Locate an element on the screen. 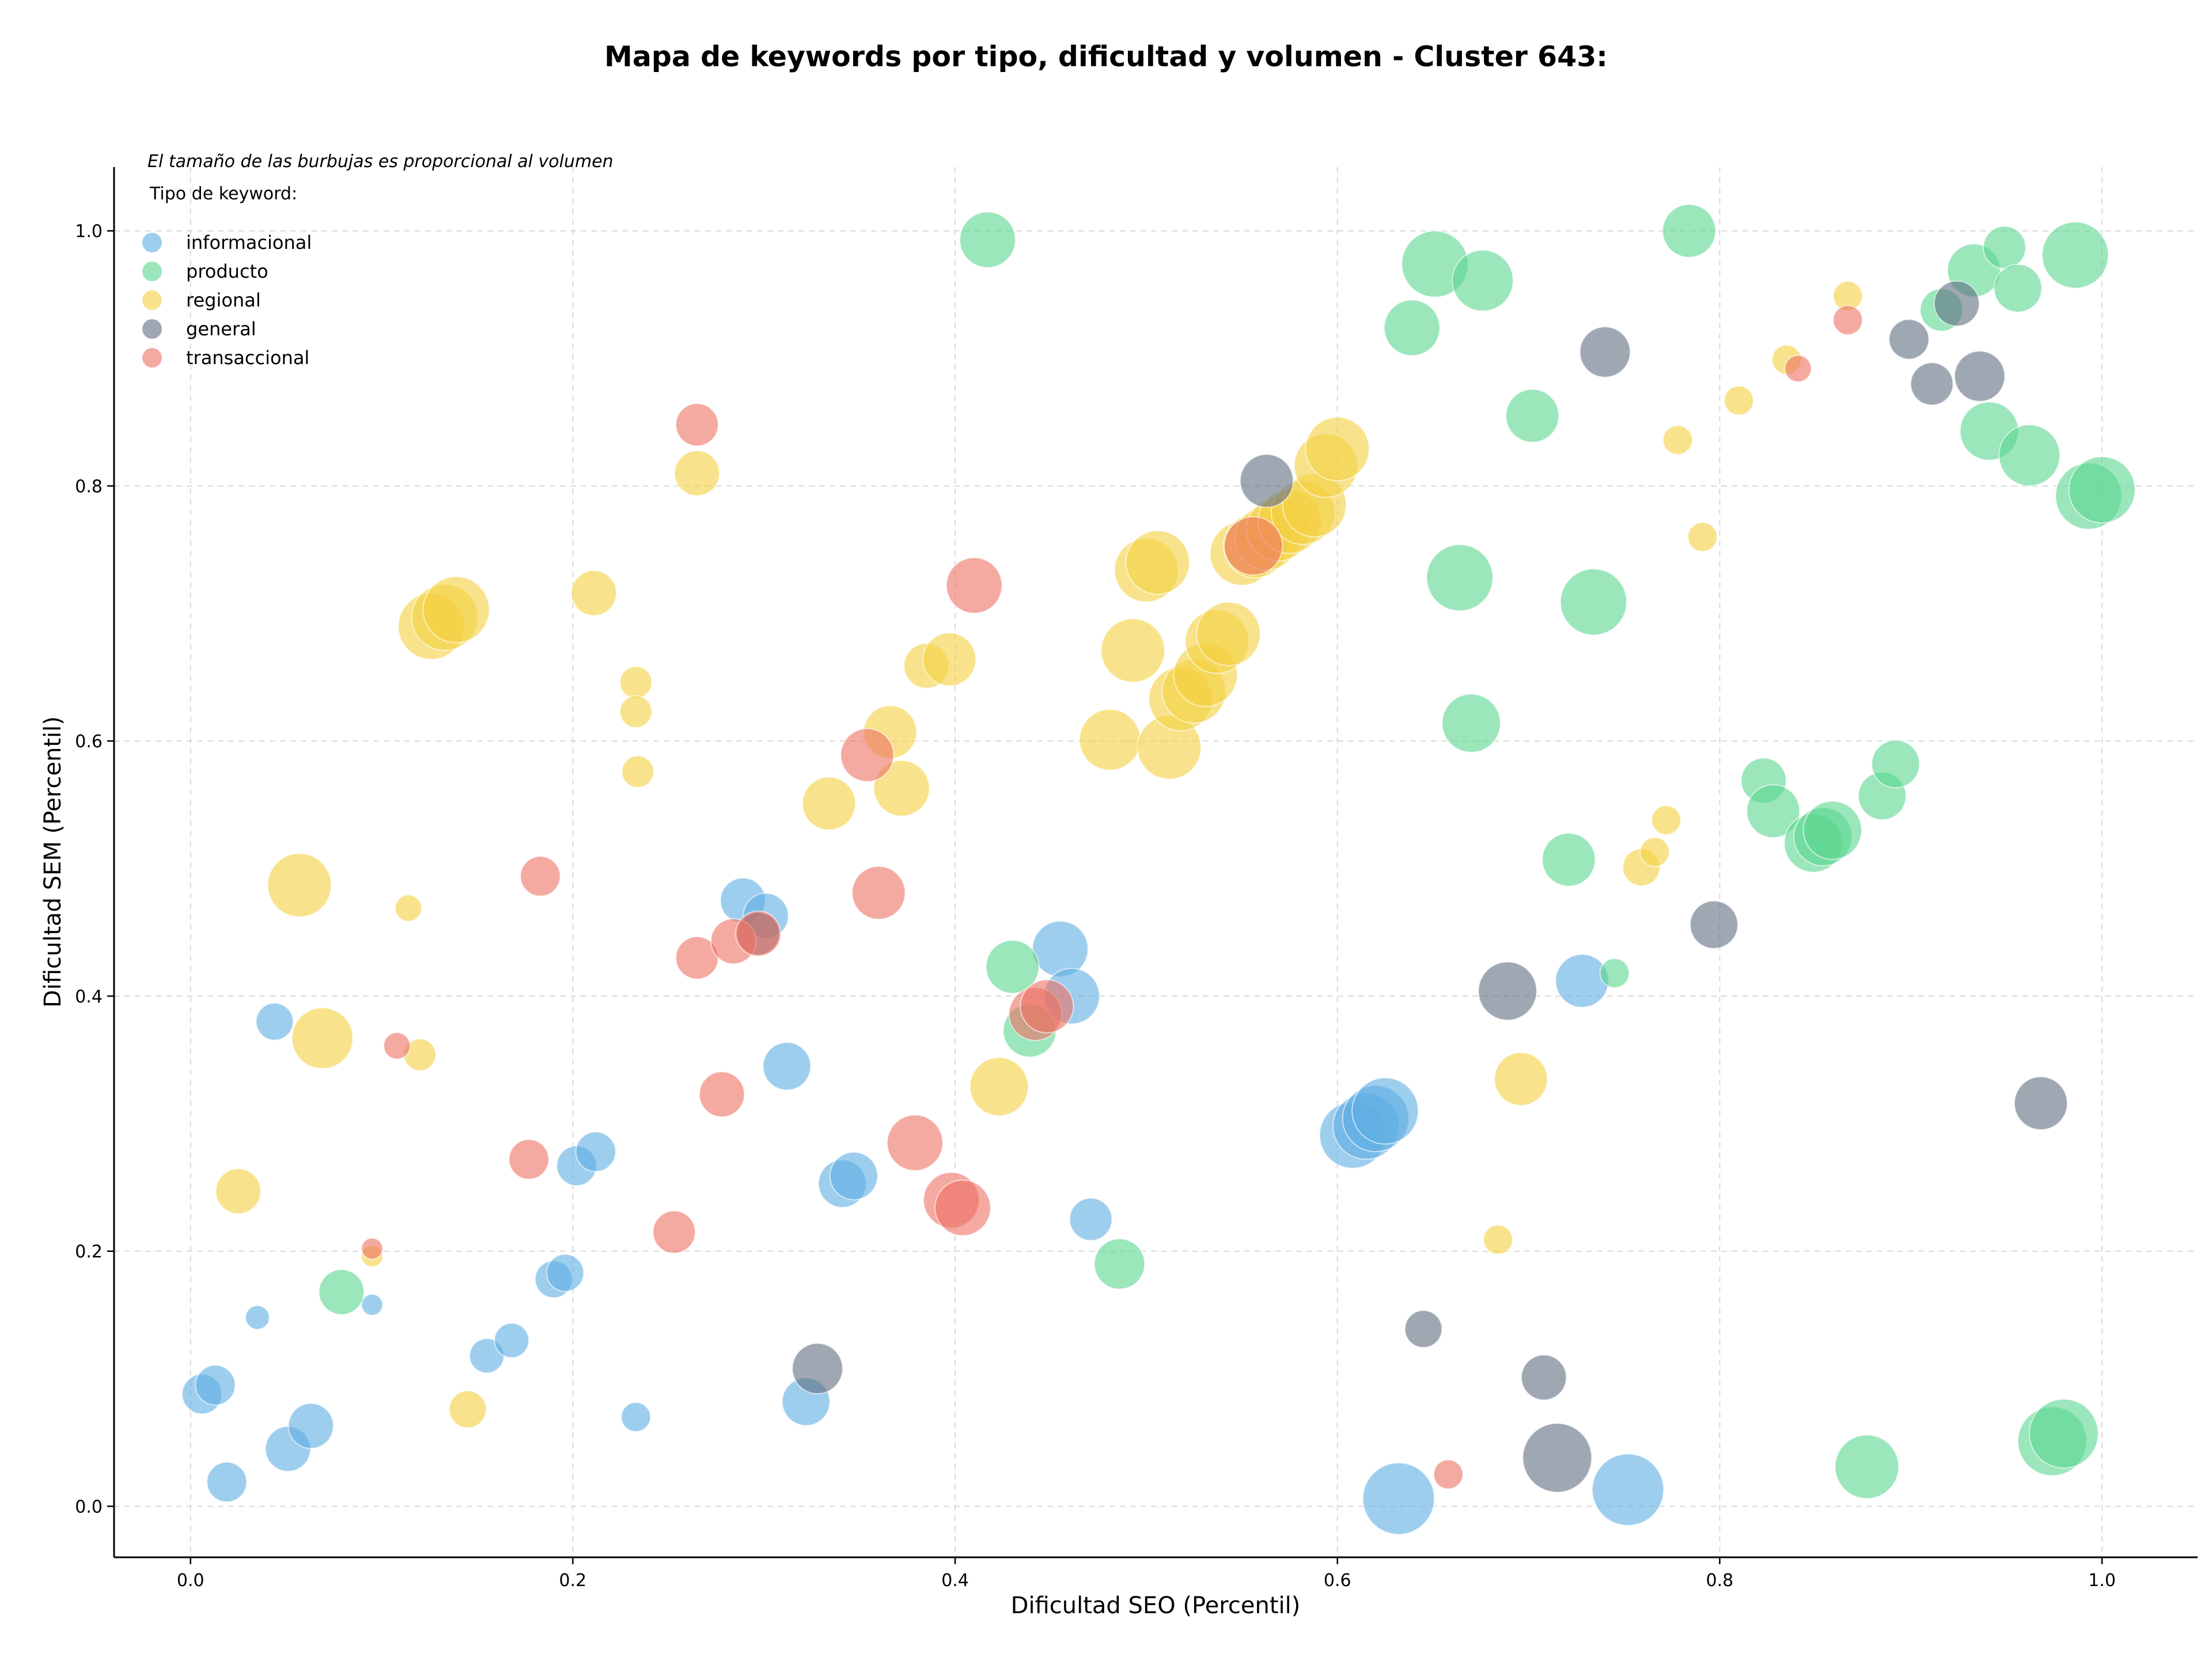  x-axis-title: Dificultad SEO (Percentil) is located at coordinates (1156, 1605).